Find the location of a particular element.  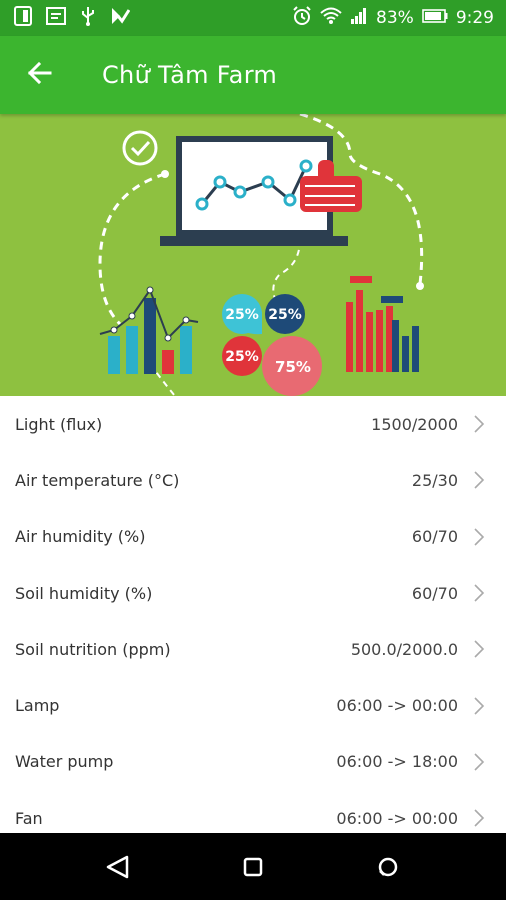

nav-home-button is located at coordinates (253, 867).